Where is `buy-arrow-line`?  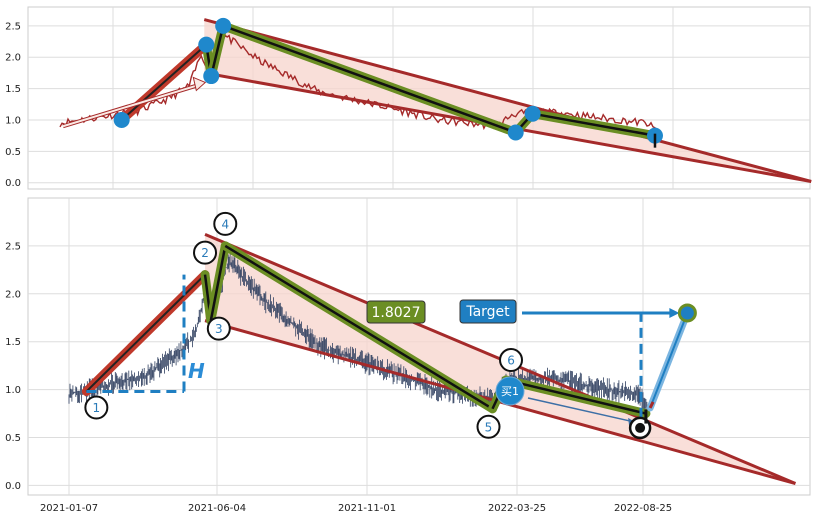 buy-arrow-line is located at coordinates (581, 410).